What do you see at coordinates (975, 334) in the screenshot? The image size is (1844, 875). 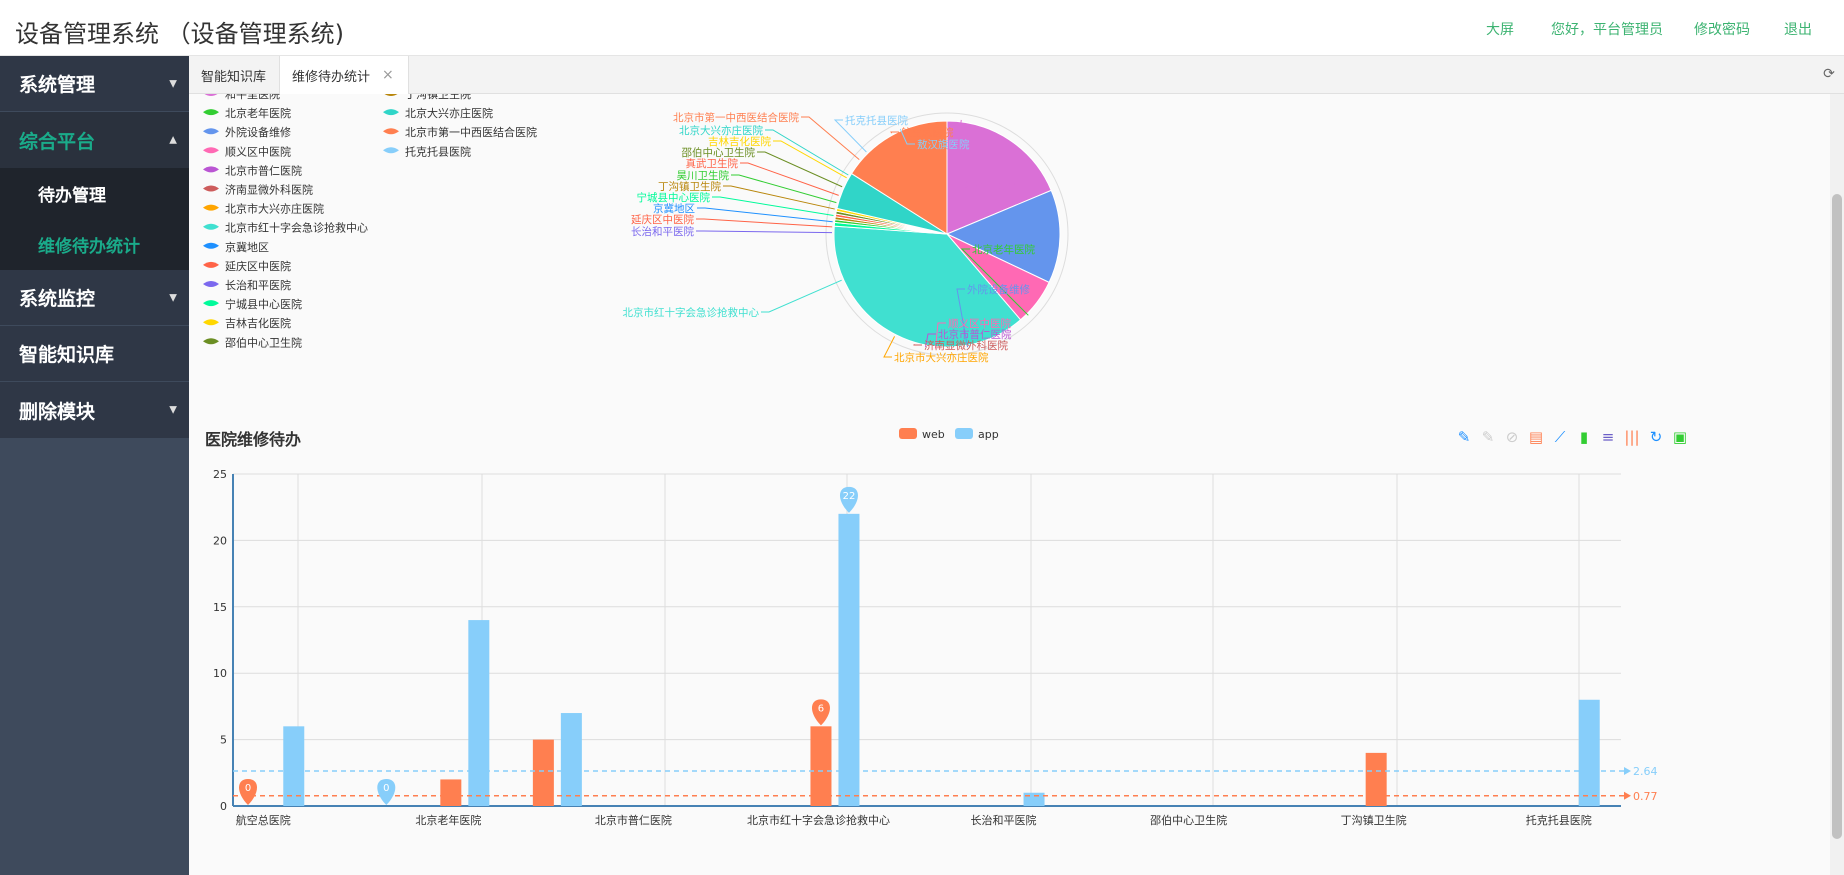 I see `pie-slice-label: 北京市普仁医院` at bounding box center [975, 334].